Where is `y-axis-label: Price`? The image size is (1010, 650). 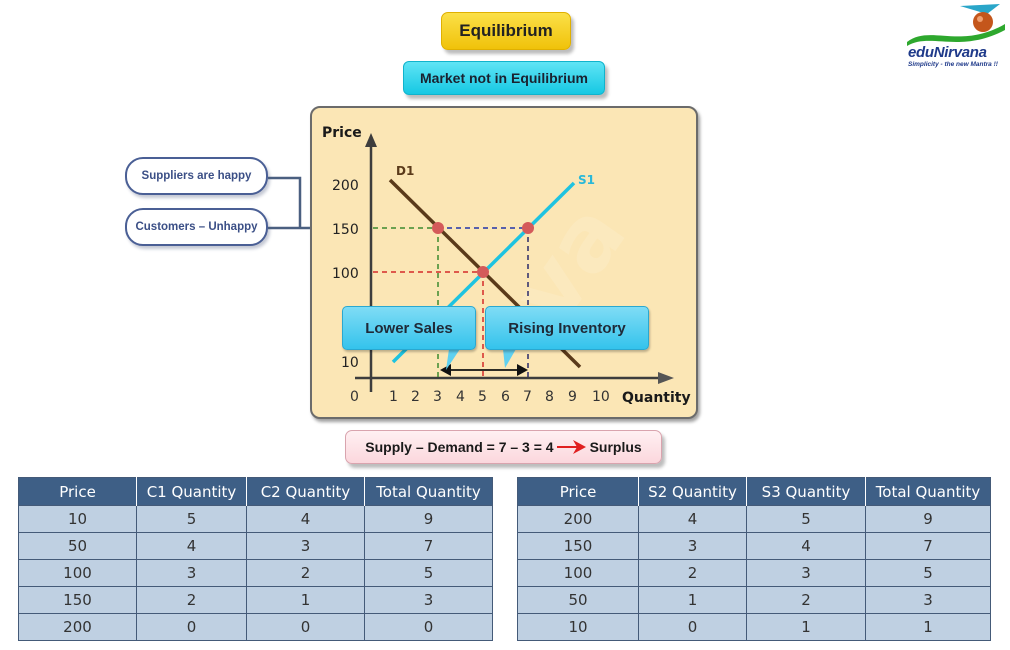 y-axis-label: Price is located at coordinates (342, 133).